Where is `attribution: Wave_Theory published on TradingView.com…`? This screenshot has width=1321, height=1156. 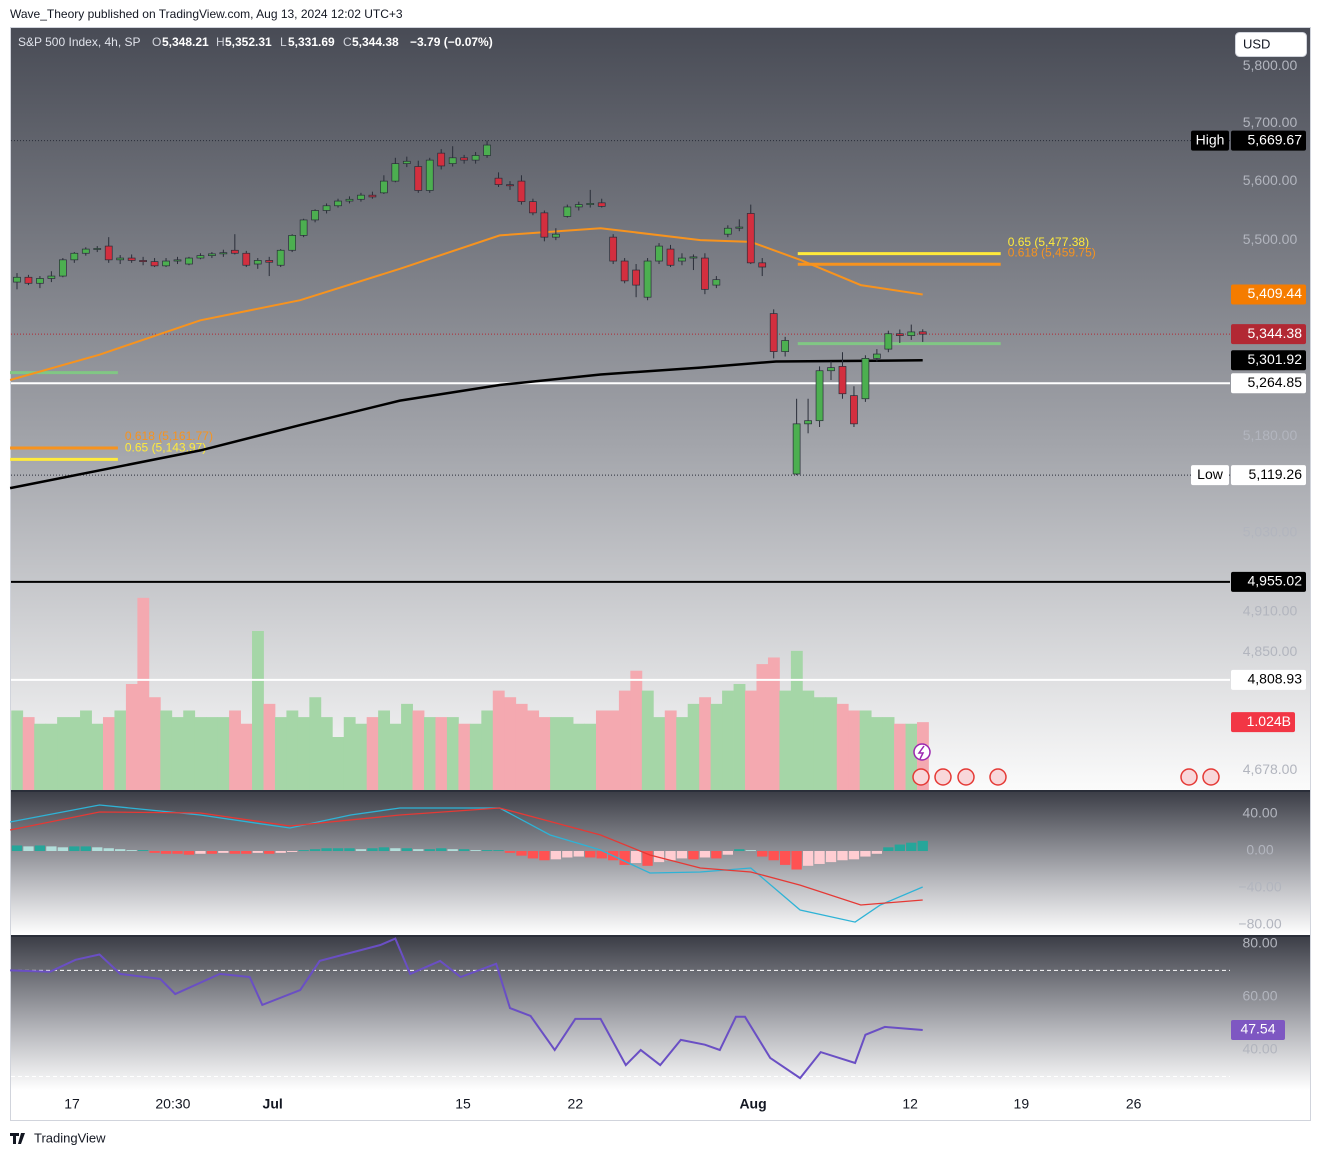
attribution: Wave_Theory published on TradingView.com… is located at coordinates (206, 14).